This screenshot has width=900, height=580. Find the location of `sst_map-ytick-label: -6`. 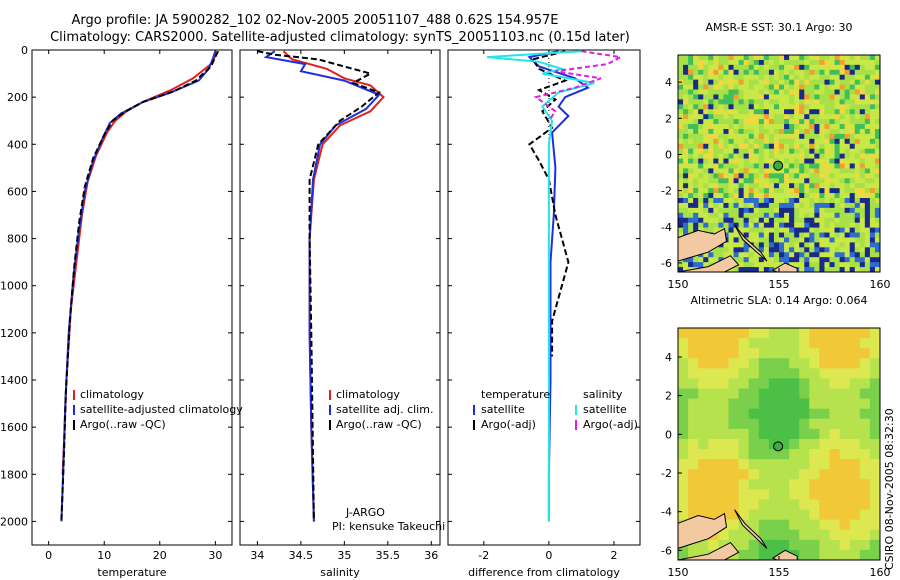

sst_map-ytick-label: -6 is located at coordinates (666, 263).